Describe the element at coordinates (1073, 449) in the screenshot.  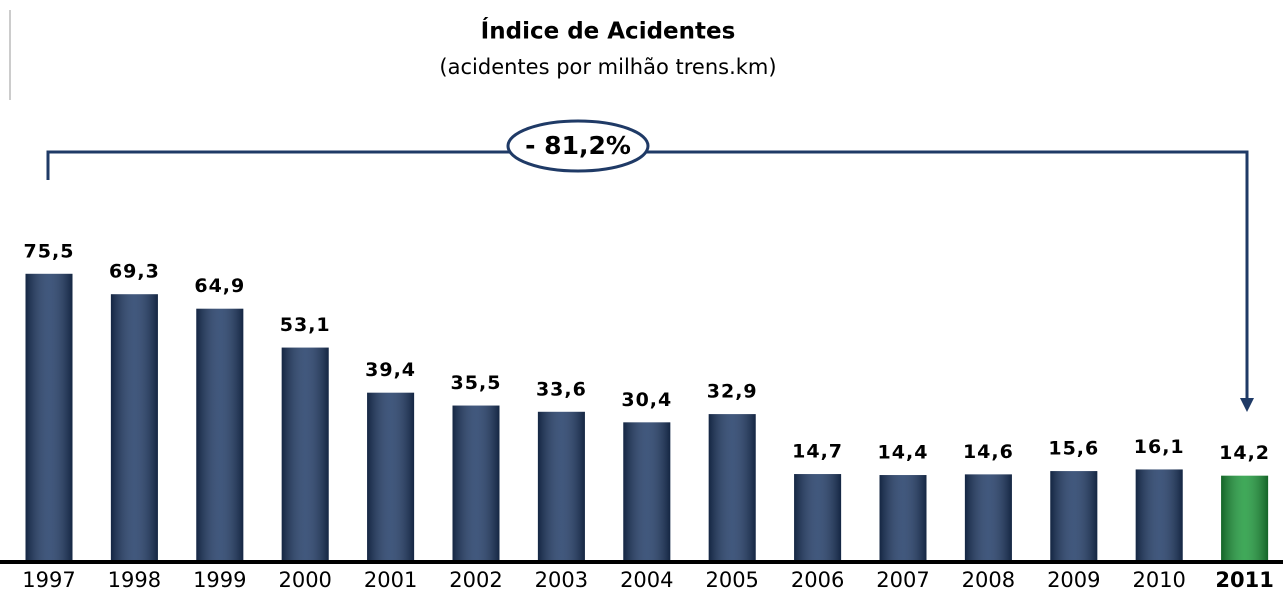
I see `value-label: 15,6` at that location.